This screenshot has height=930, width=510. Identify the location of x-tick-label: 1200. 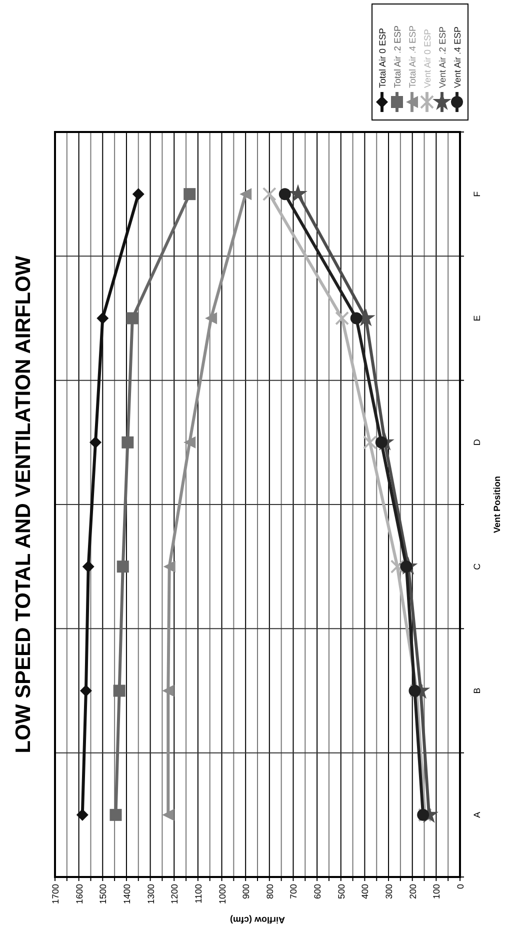
(175, 894).